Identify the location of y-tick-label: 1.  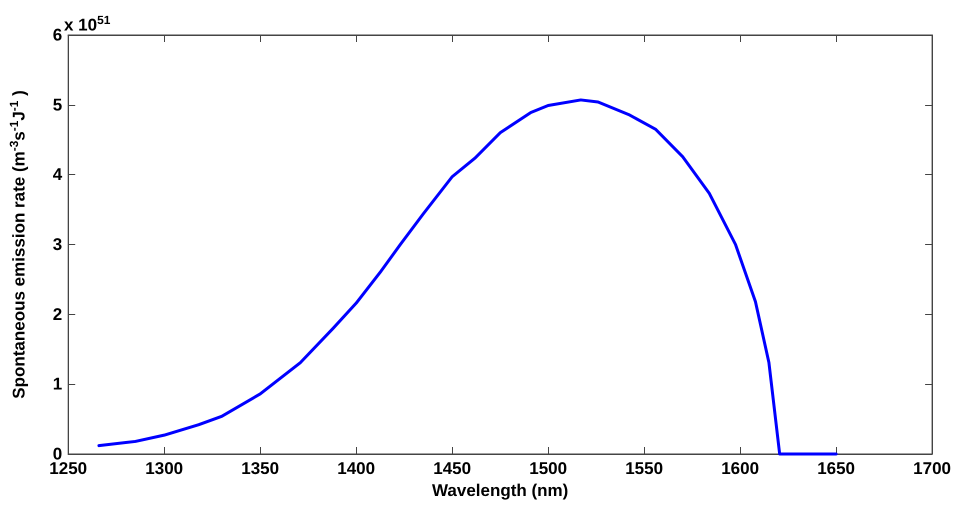
(57, 384).